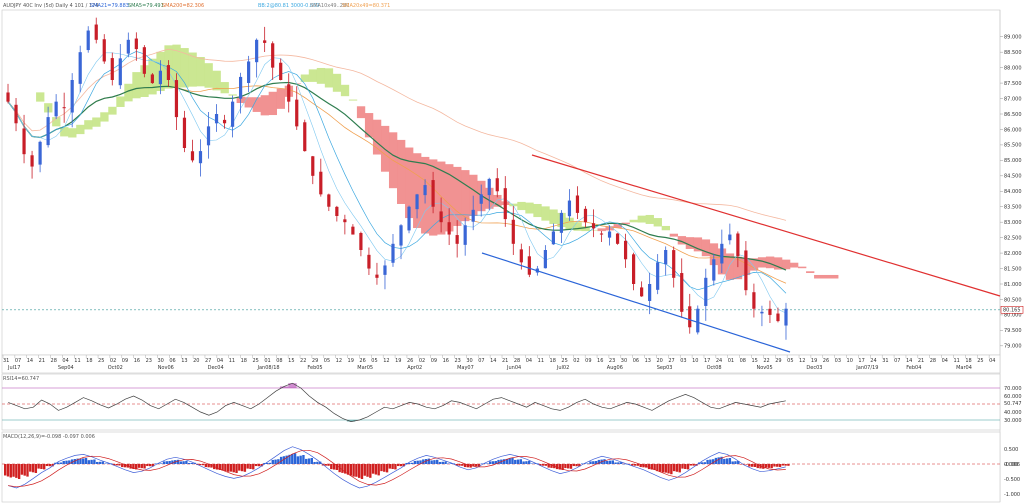 The image size is (1024, 504). What do you see at coordinates (714, 368) in the screenshot?
I see `month-label: Oct08` at bounding box center [714, 368].